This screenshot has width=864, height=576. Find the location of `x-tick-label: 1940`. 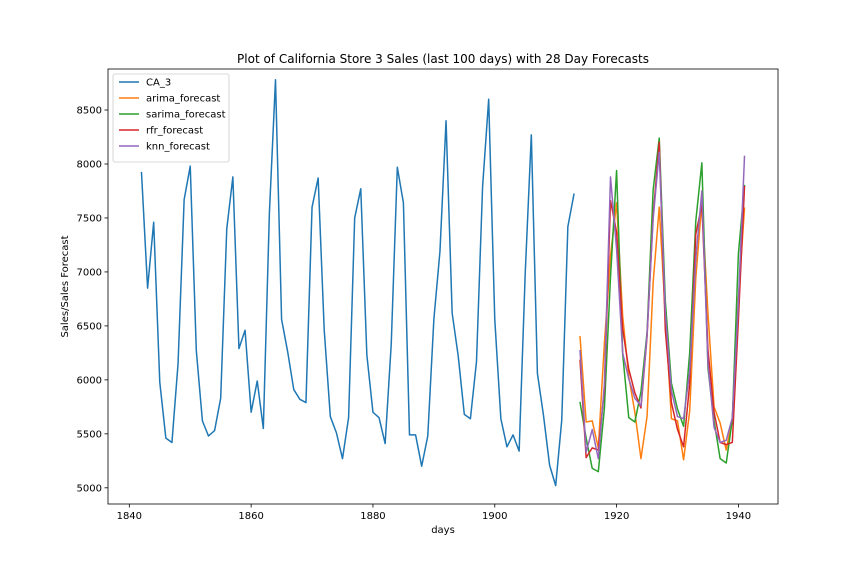

x-tick-label: 1940 is located at coordinates (738, 516).